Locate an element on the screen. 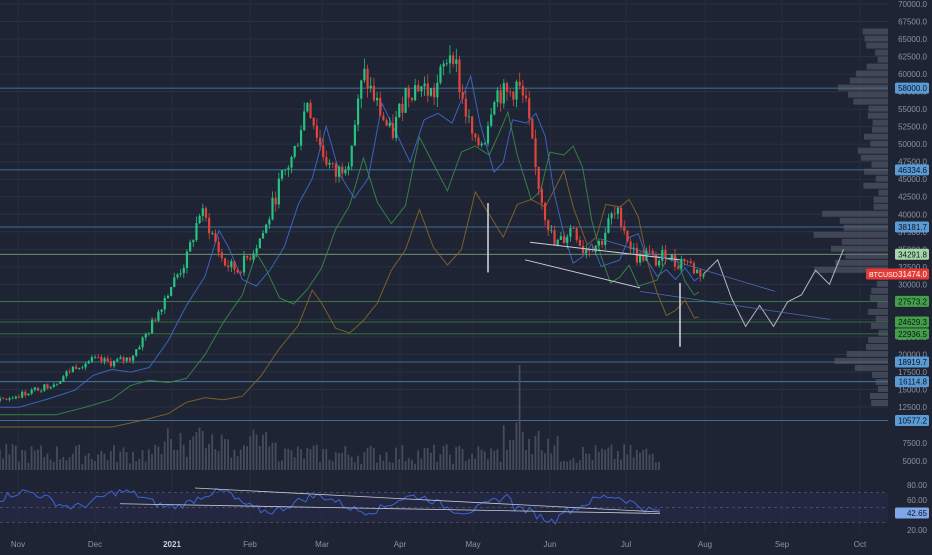 The height and width of the screenshot is (555, 932). level-label-9: 10577.2 is located at coordinates (912, 420).